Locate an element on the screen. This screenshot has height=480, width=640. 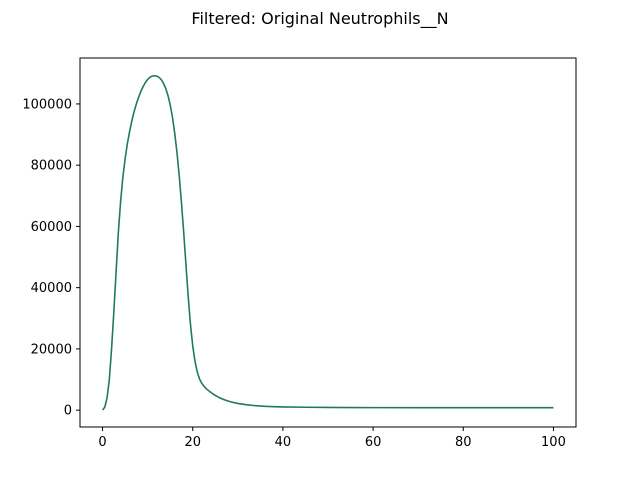
y-tick-label: 0 is located at coordinates (68, 411).